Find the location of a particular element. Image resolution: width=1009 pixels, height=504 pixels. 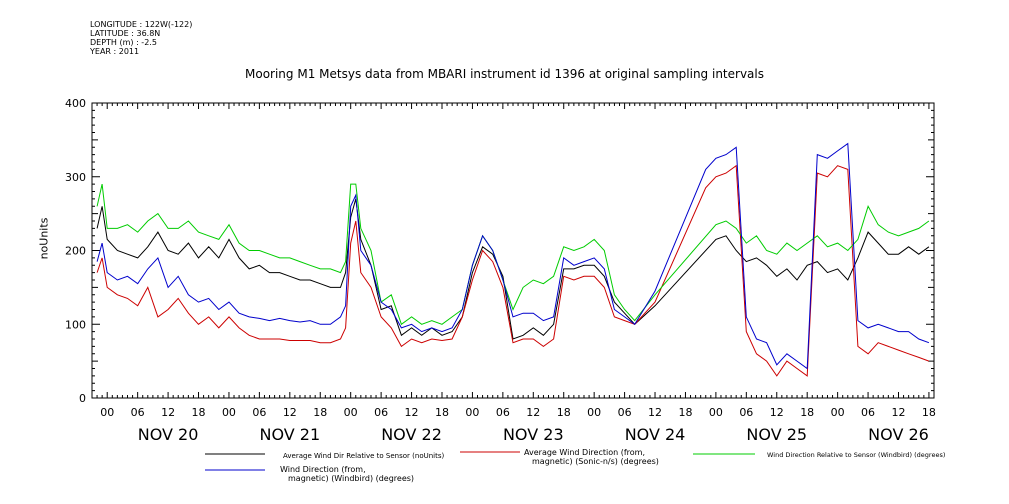

x-day-label: NOV 25 is located at coordinates (776, 434).